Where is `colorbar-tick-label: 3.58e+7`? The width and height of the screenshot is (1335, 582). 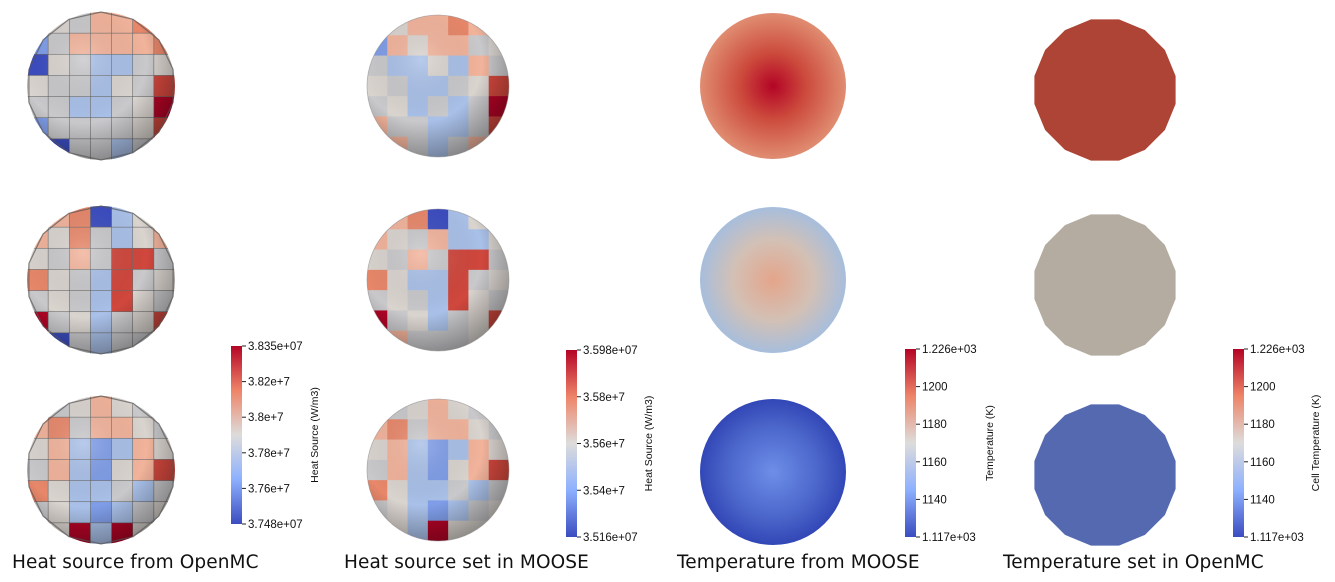
colorbar-tick-label: 3.58e+7 is located at coordinates (604, 398).